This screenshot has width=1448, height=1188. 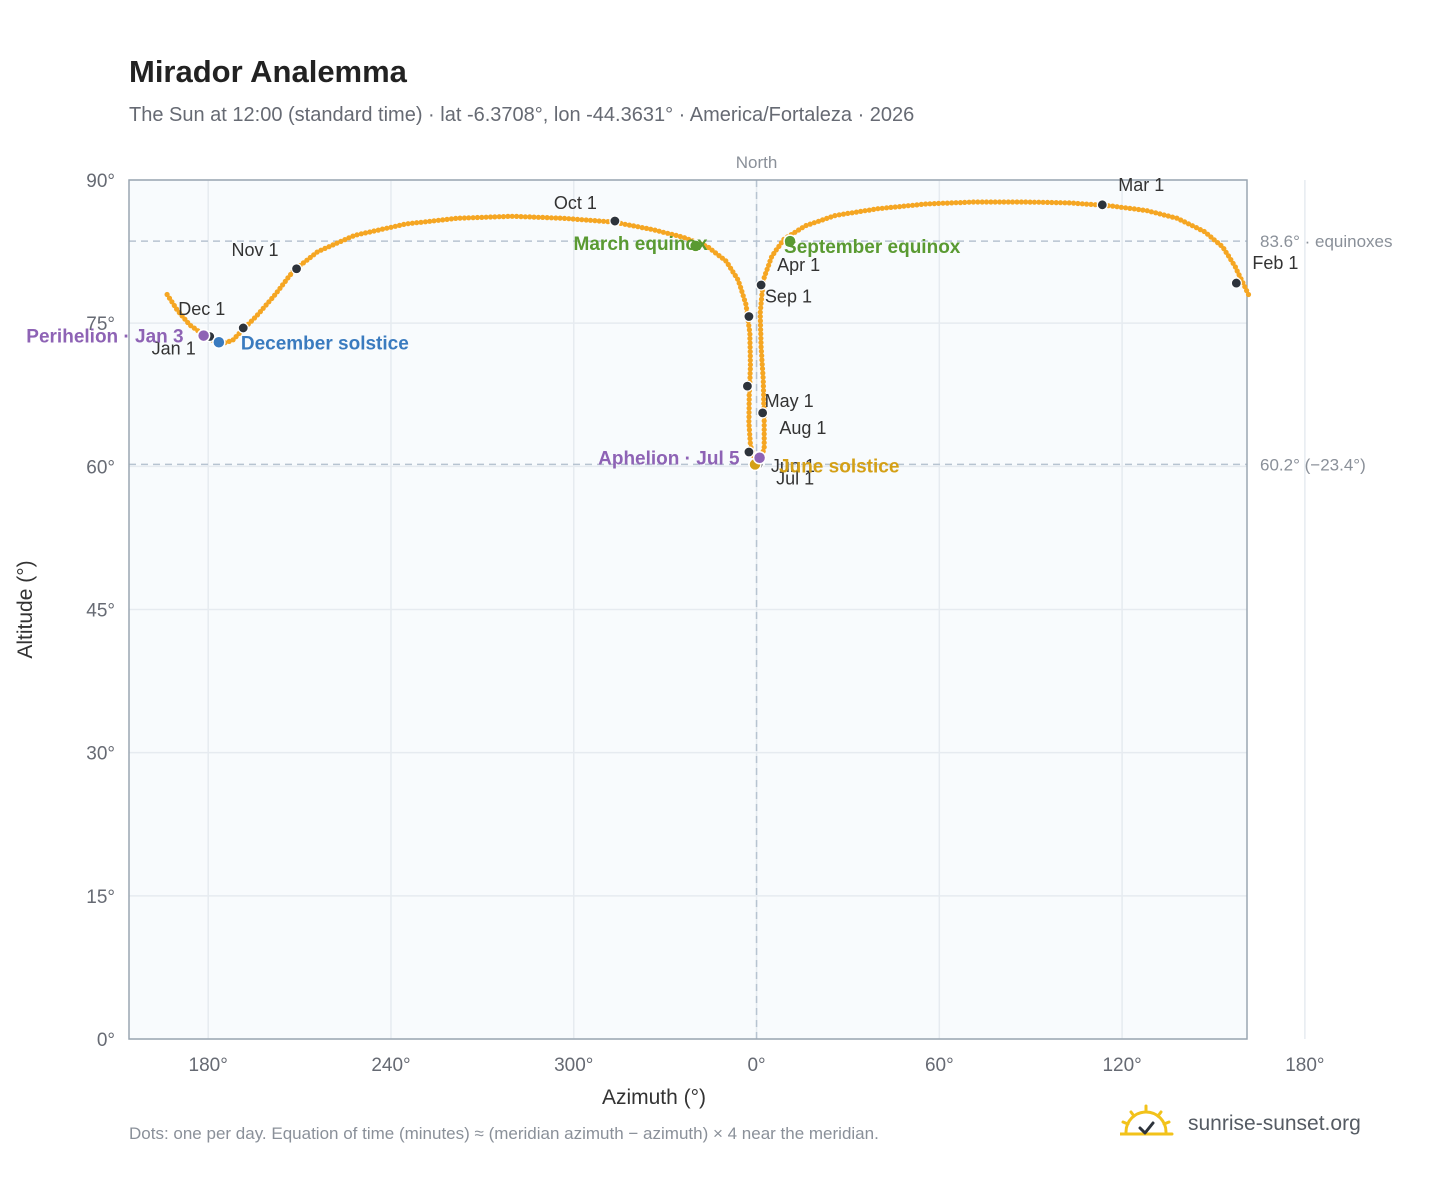 What do you see at coordinates (654, 1097) in the screenshot?
I see `x-axis-label: Azimuth (°)` at bounding box center [654, 1097].